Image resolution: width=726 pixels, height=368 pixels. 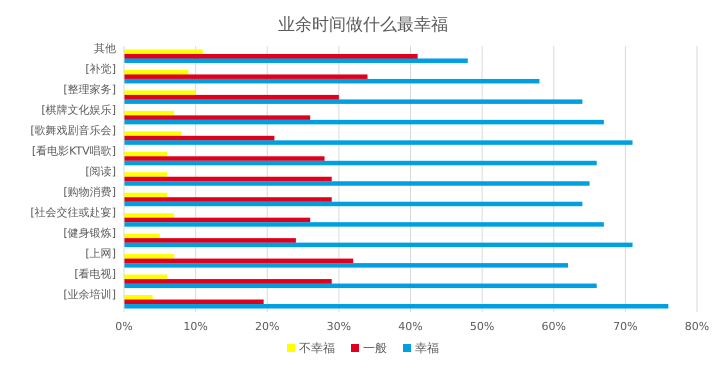 I want to click on legend-label: 一般, so click(x=375, y=348).